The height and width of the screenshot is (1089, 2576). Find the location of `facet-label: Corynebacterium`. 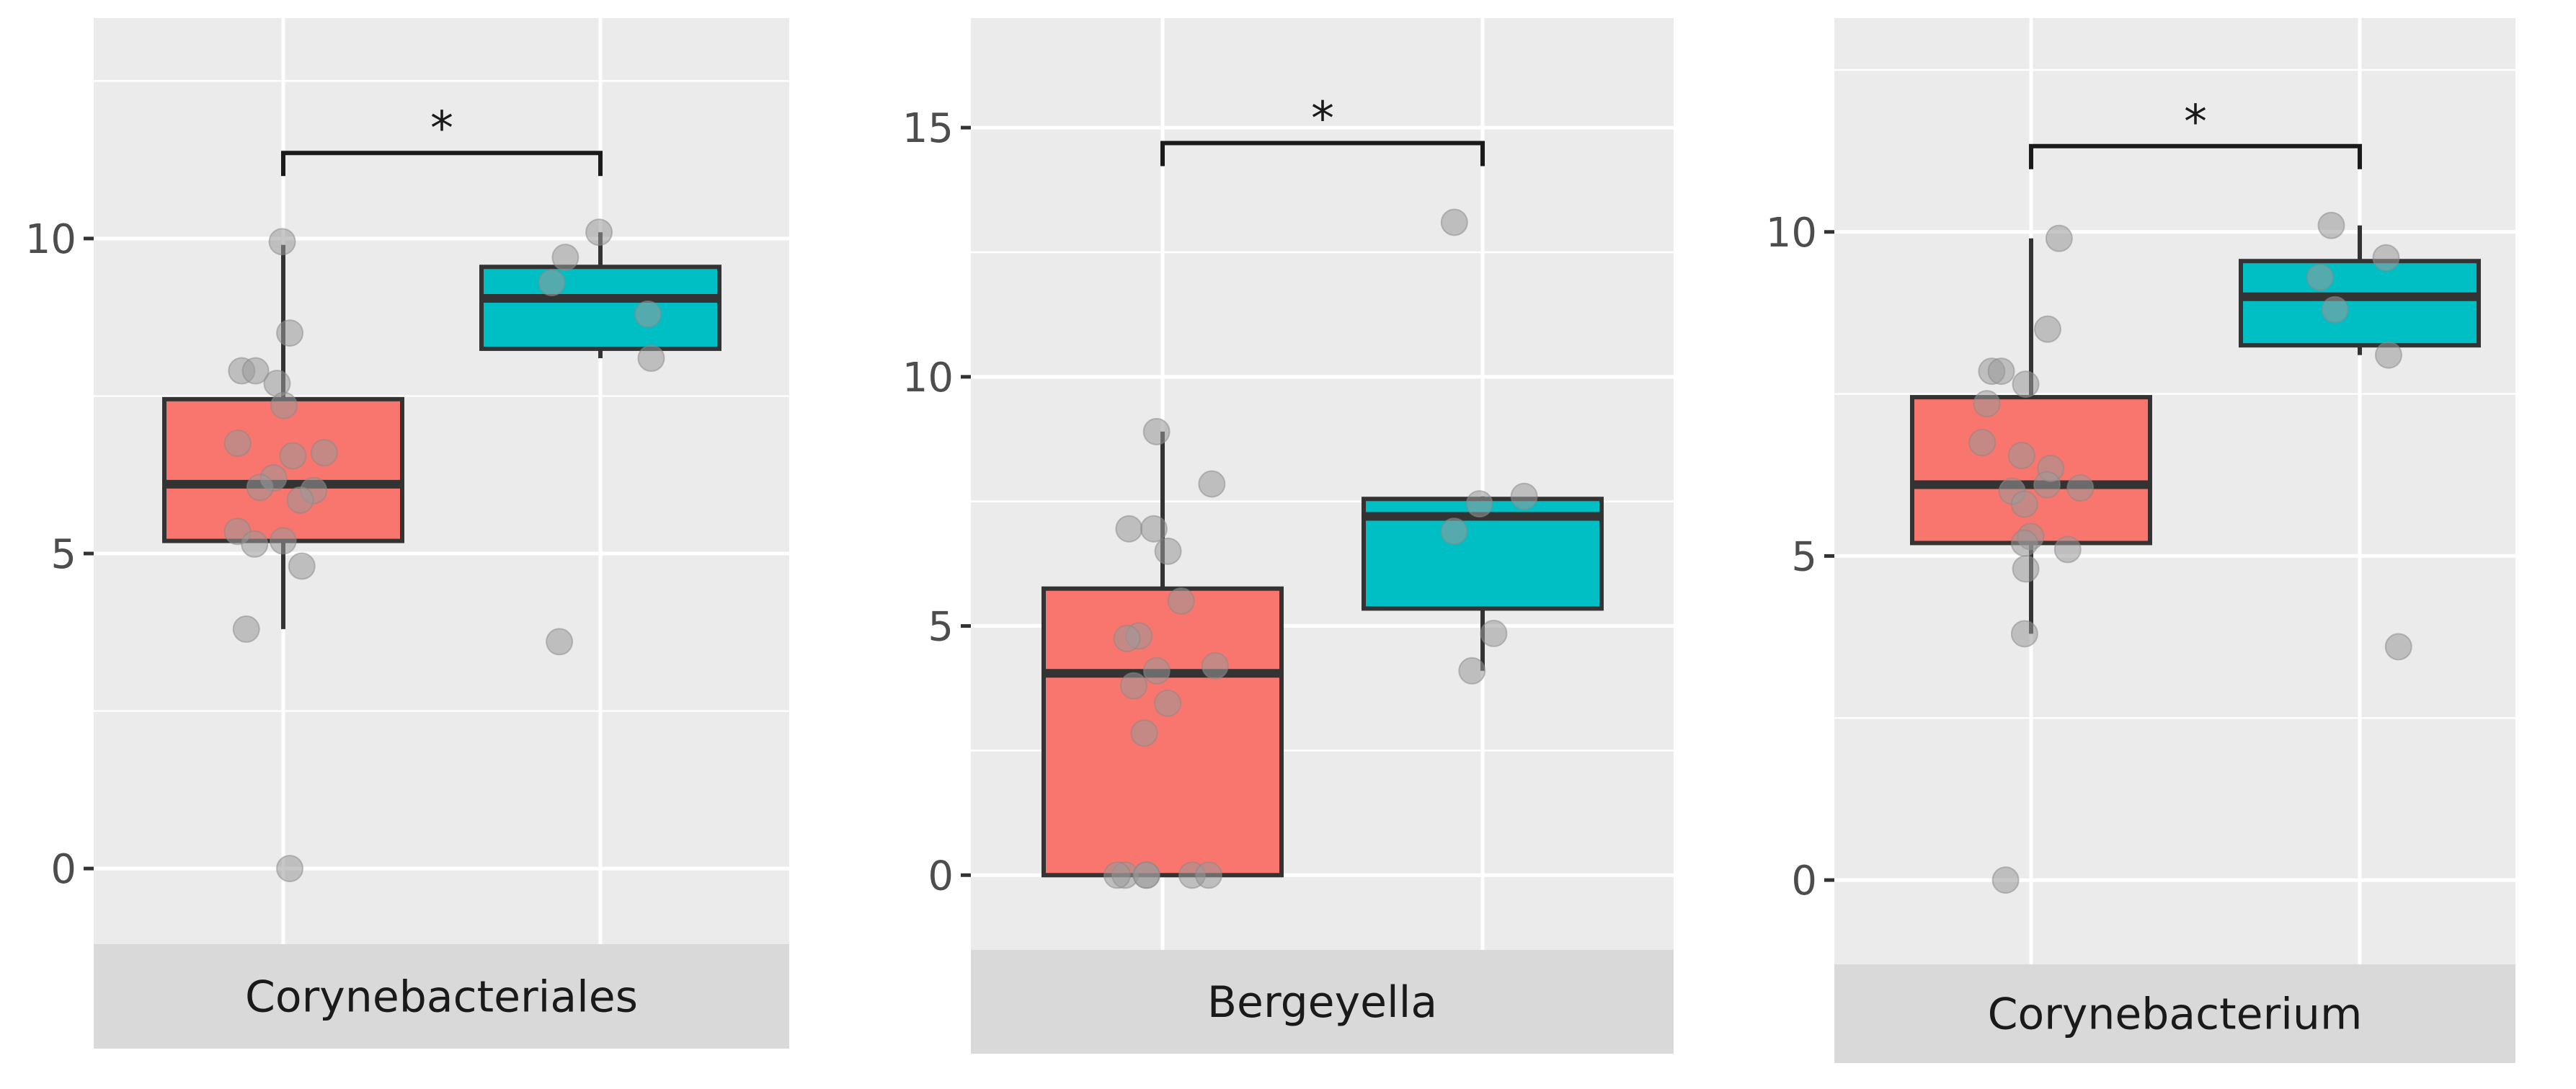

facet-label: Corynebacterium is located at coordinates (2175, 1015).